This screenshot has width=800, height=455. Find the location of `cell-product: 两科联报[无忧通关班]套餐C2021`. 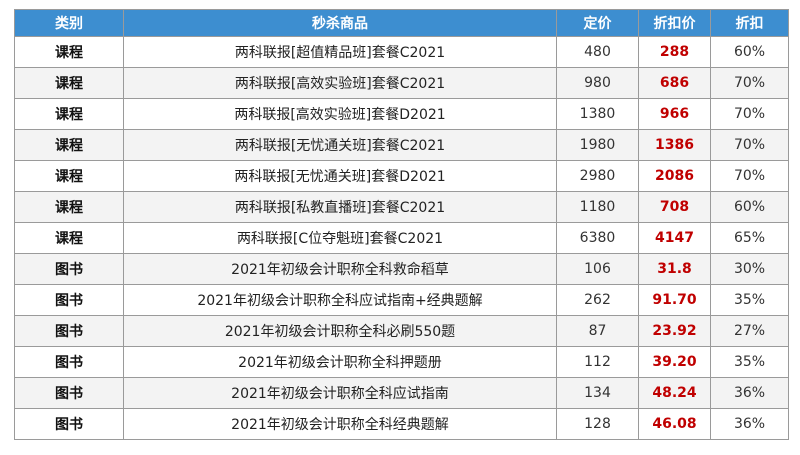

cell-product: 两科联报[无忧通关班]套餐C2021 is located at coordinates (340, 145).